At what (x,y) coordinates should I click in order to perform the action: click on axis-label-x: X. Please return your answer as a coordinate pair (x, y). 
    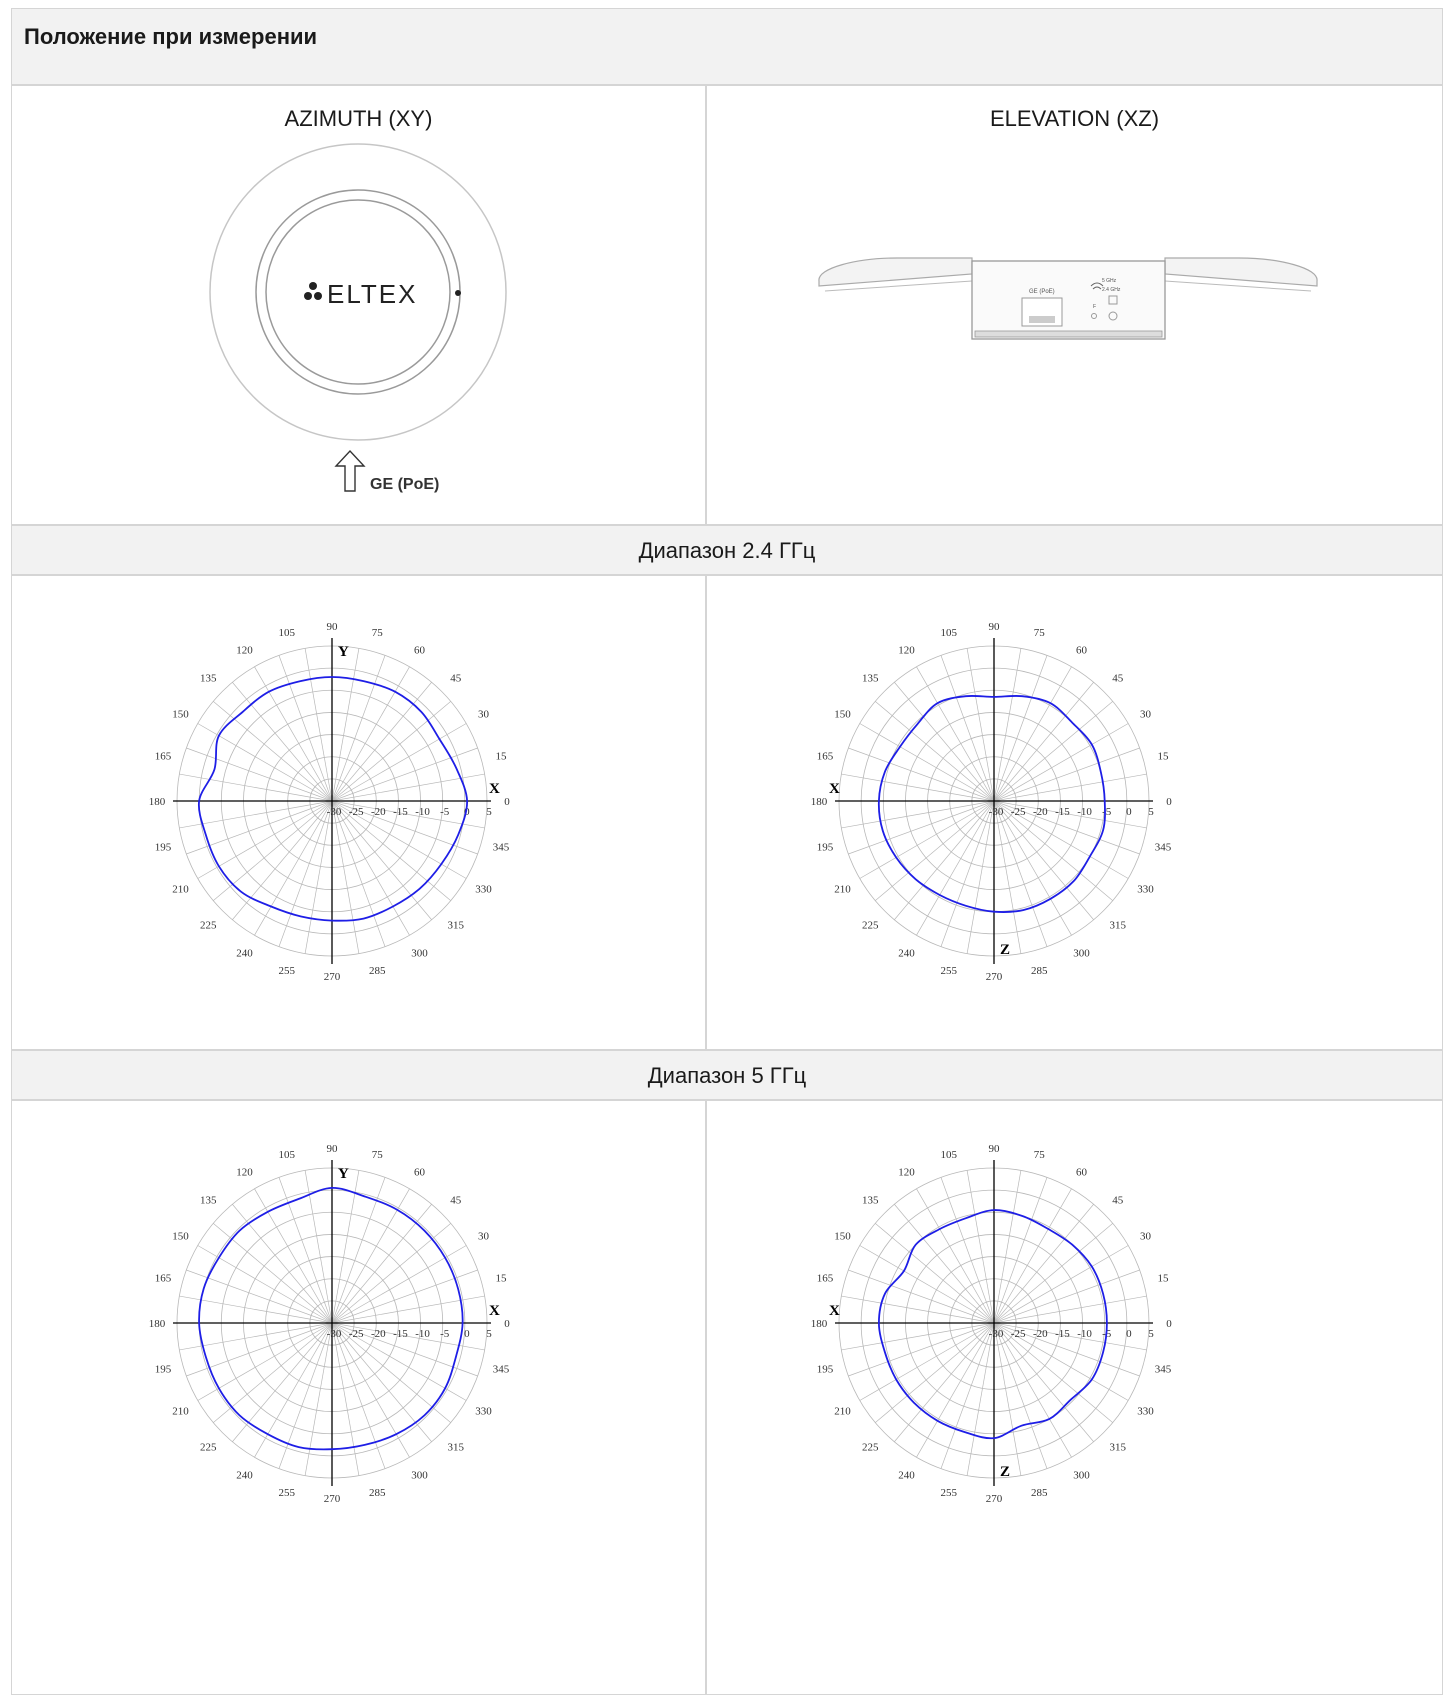
    Looking at the image, I should click on (494, 1311).